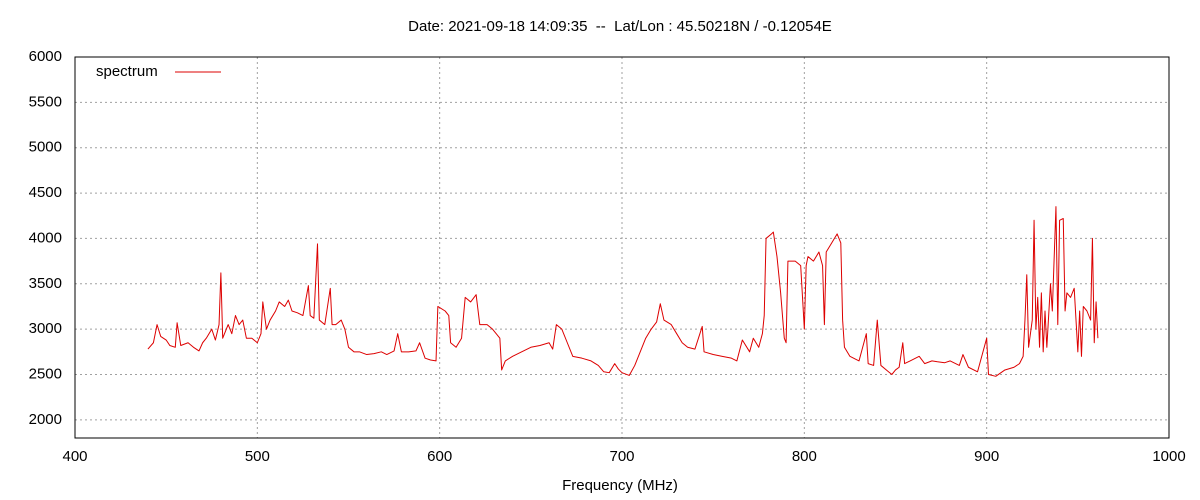 The width and height of the screenshot is (1200, 500). Describe the element at coordinates (45, 237) in the screenshot. I see `y-tick-label: 4000` at that location.